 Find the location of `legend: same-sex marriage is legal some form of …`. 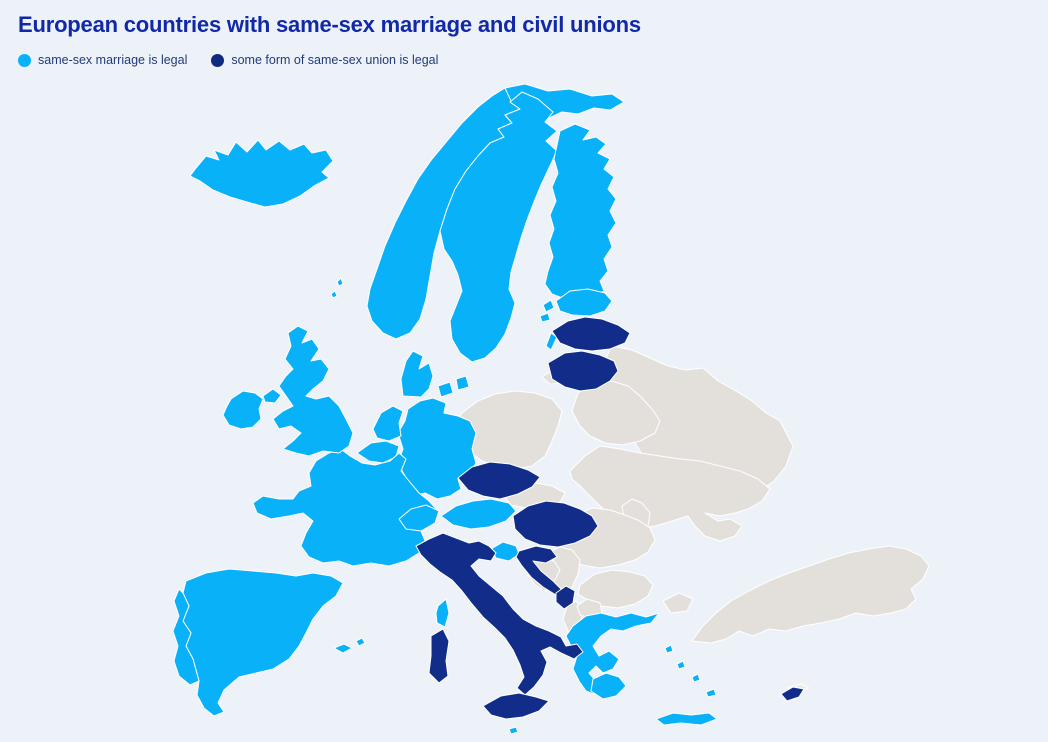

legend: same-sex marriage is legal some form of … is located at coordinates (329, 60).